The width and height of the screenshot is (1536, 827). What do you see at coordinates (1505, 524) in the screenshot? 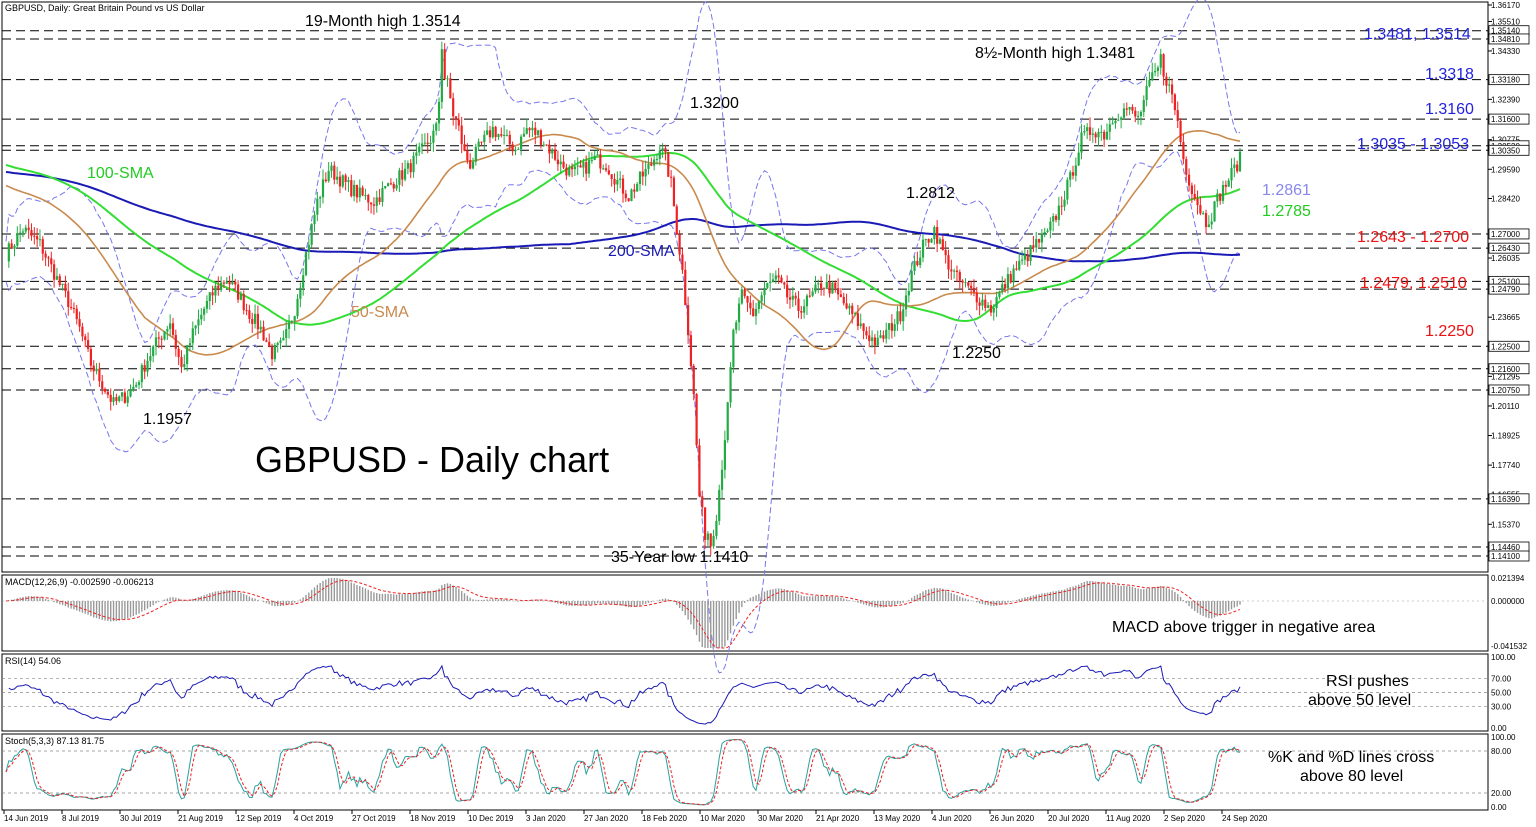
I see `price-tick-label: 1.15370` at bounding box center [1505, 524].